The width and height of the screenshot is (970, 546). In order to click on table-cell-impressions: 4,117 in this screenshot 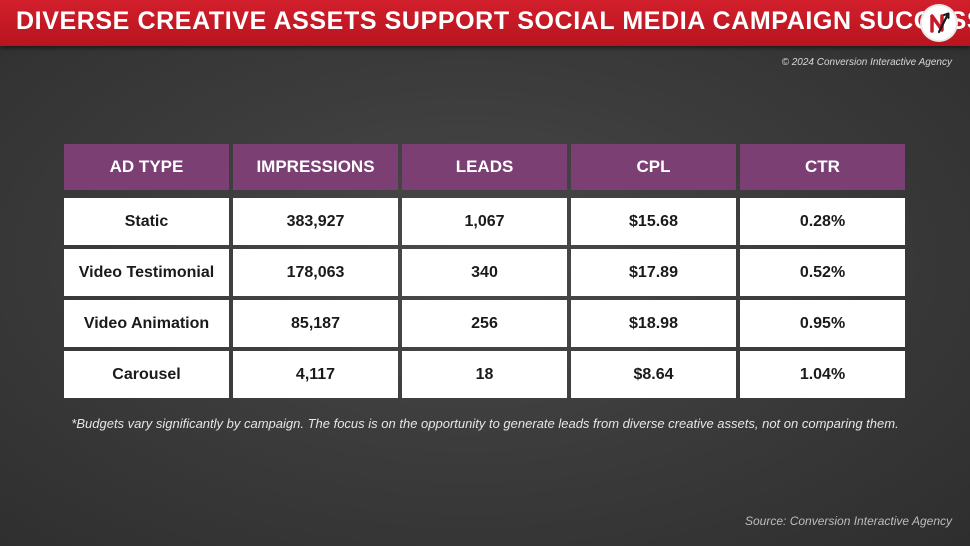, I will do `click(315, 374)`.